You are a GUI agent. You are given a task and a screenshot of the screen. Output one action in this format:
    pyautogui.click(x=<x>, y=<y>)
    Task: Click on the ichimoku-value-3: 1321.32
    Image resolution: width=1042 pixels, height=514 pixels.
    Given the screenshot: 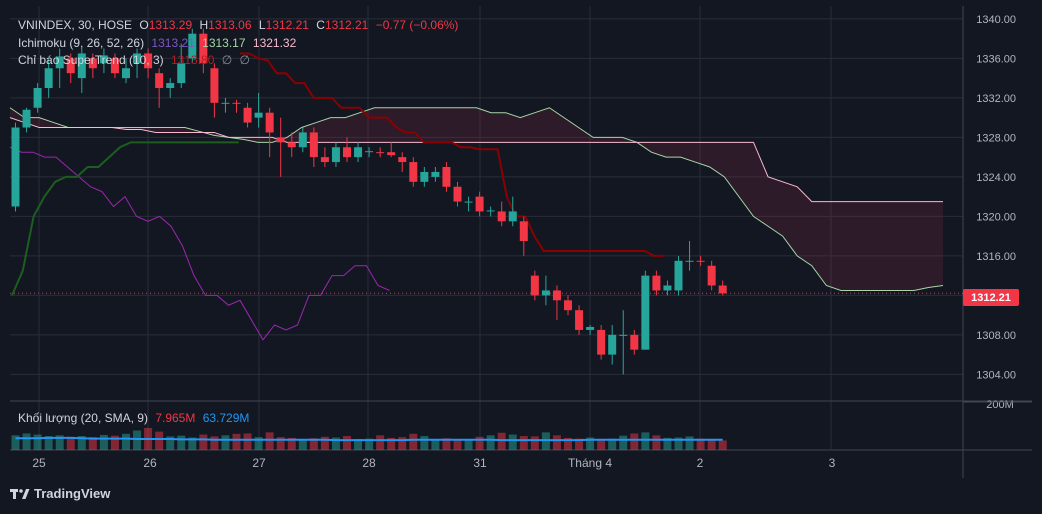 What is the action you would take?
    pyautogui.click(x=274, y=43)
    